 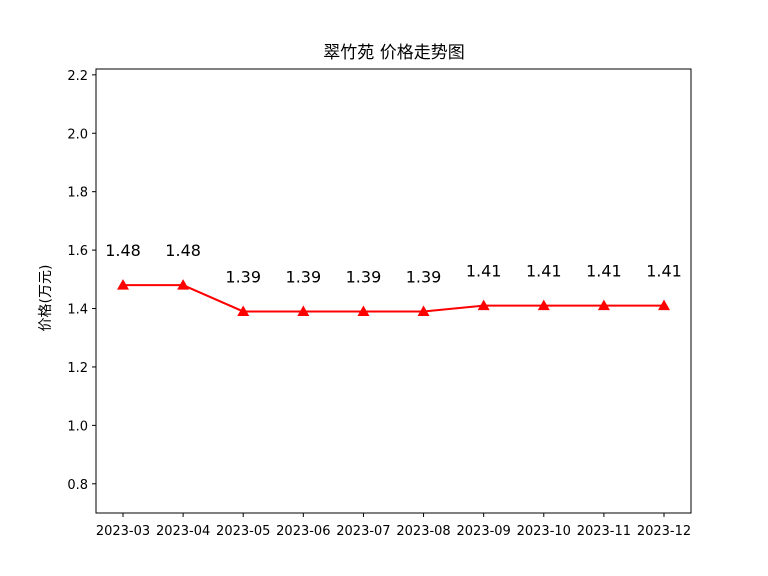 I want to click on x-tick-label: 2023-03, so click(x=123, y=531).